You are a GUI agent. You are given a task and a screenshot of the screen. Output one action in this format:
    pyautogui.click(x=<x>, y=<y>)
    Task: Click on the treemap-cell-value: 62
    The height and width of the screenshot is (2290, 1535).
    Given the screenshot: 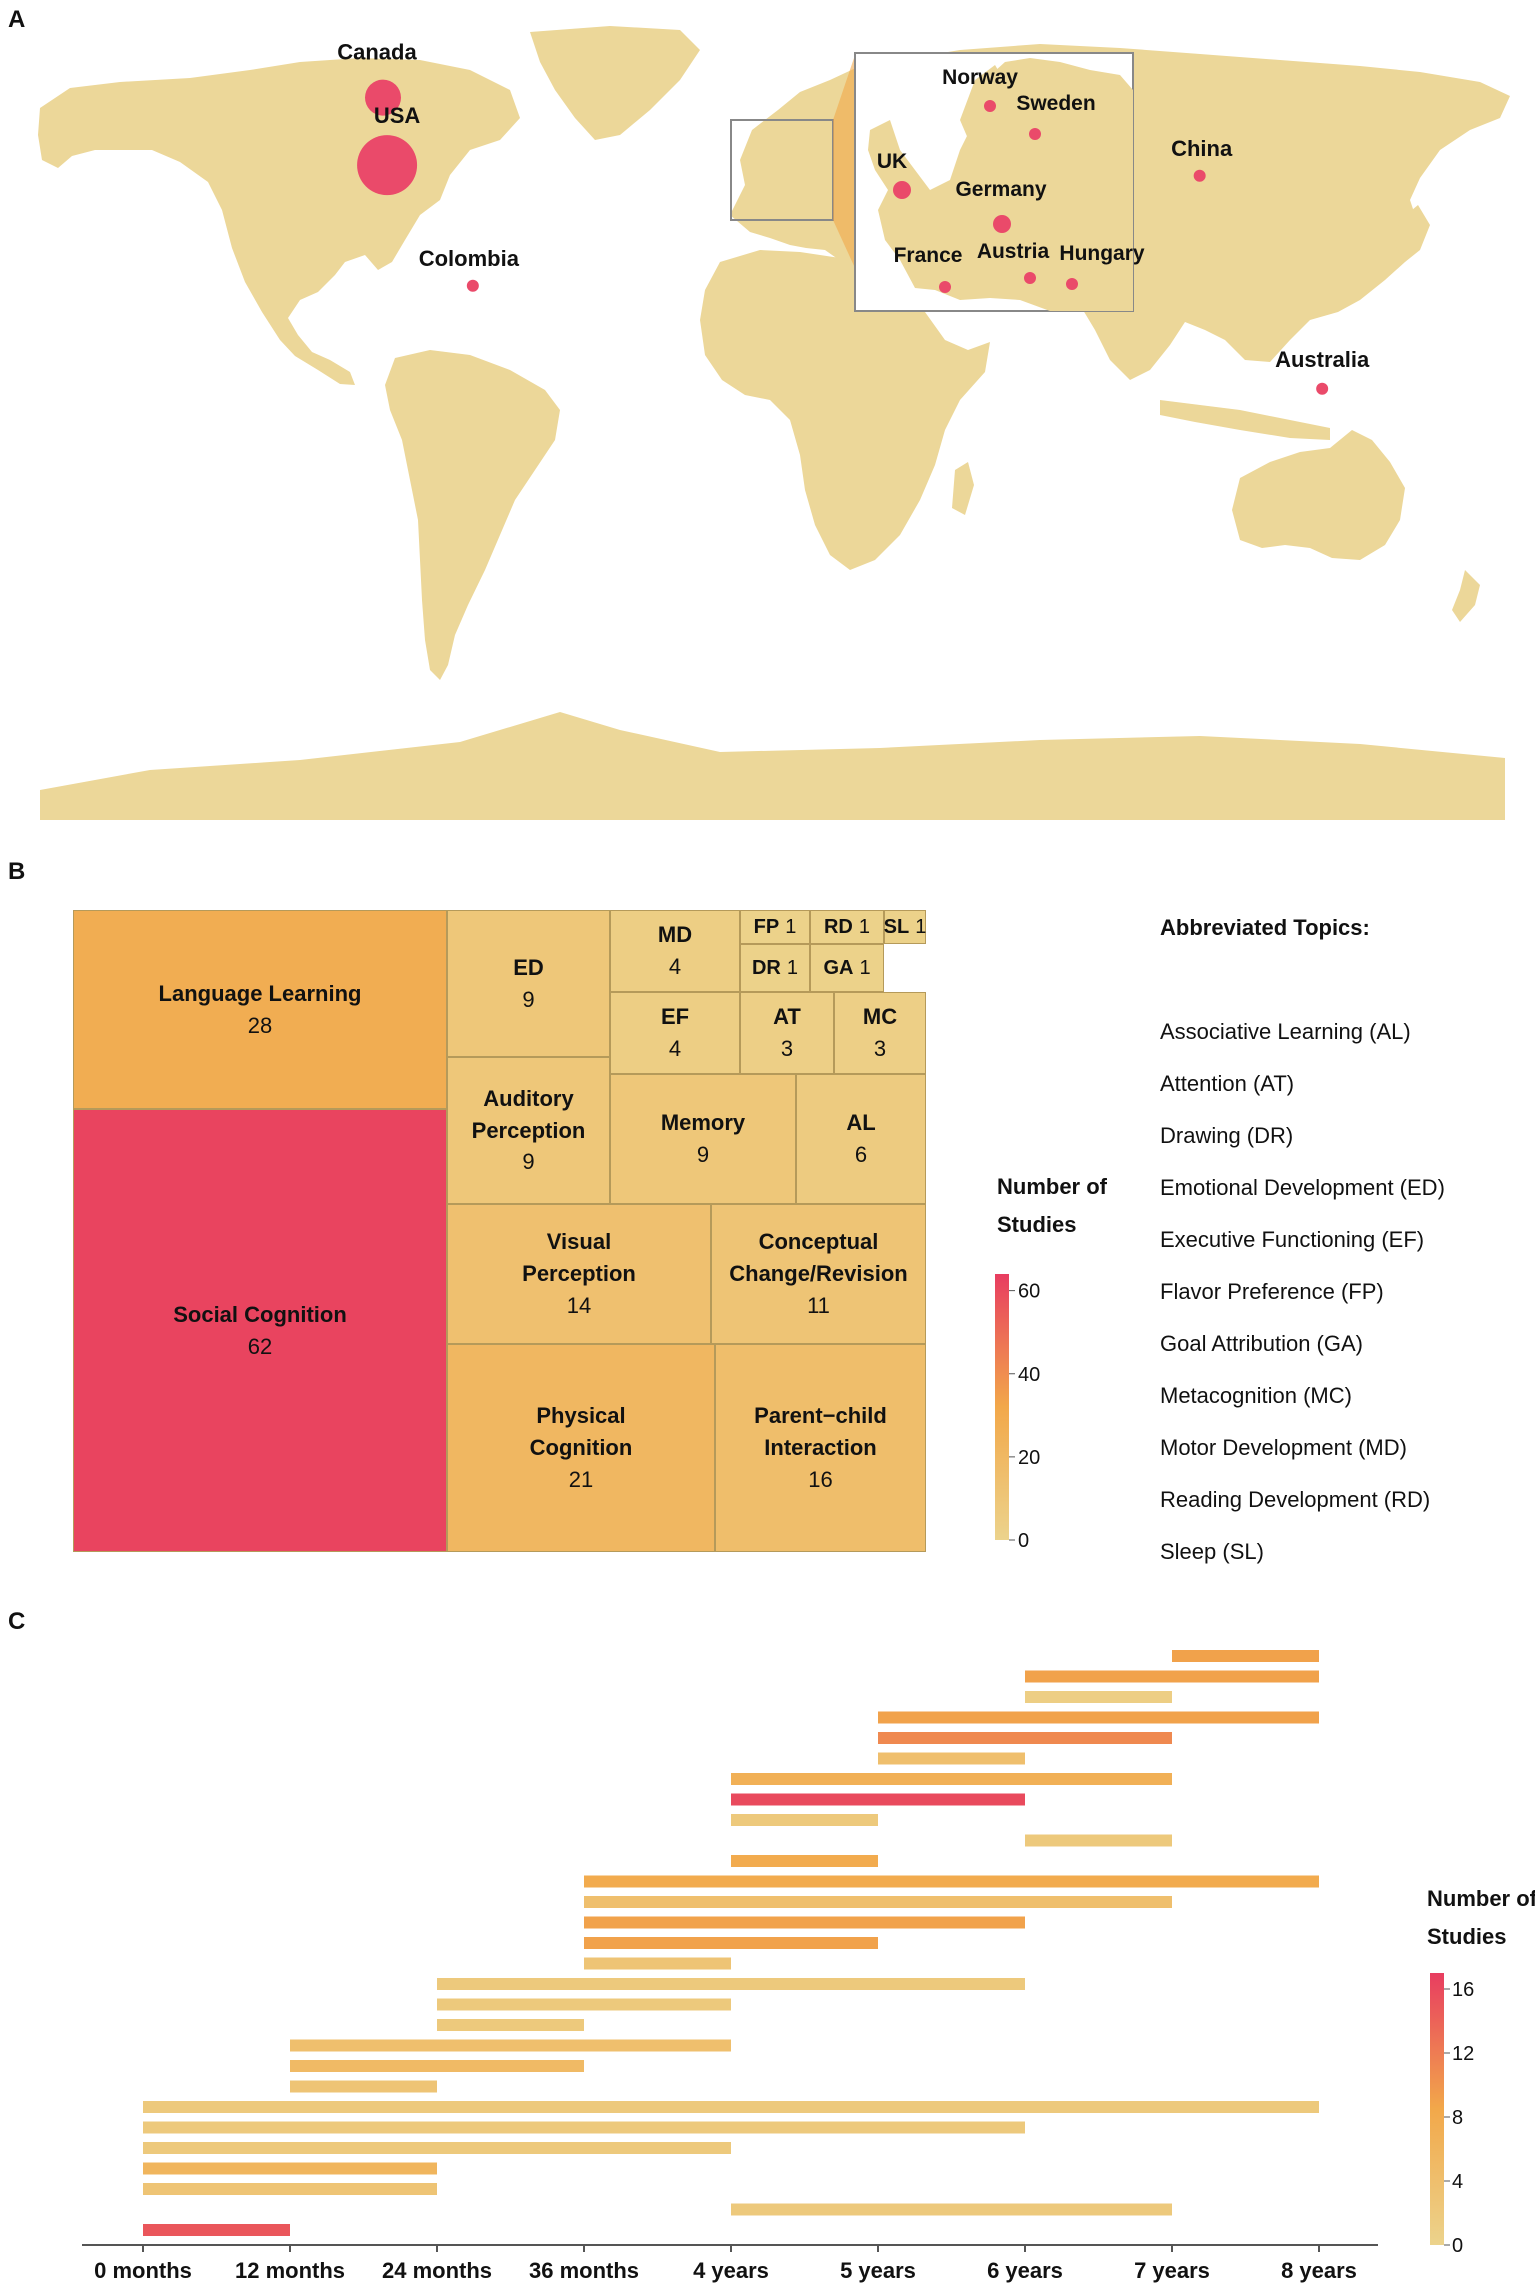 What is the action you would take?
    pyautogui.click(x=260, y=1346)
    